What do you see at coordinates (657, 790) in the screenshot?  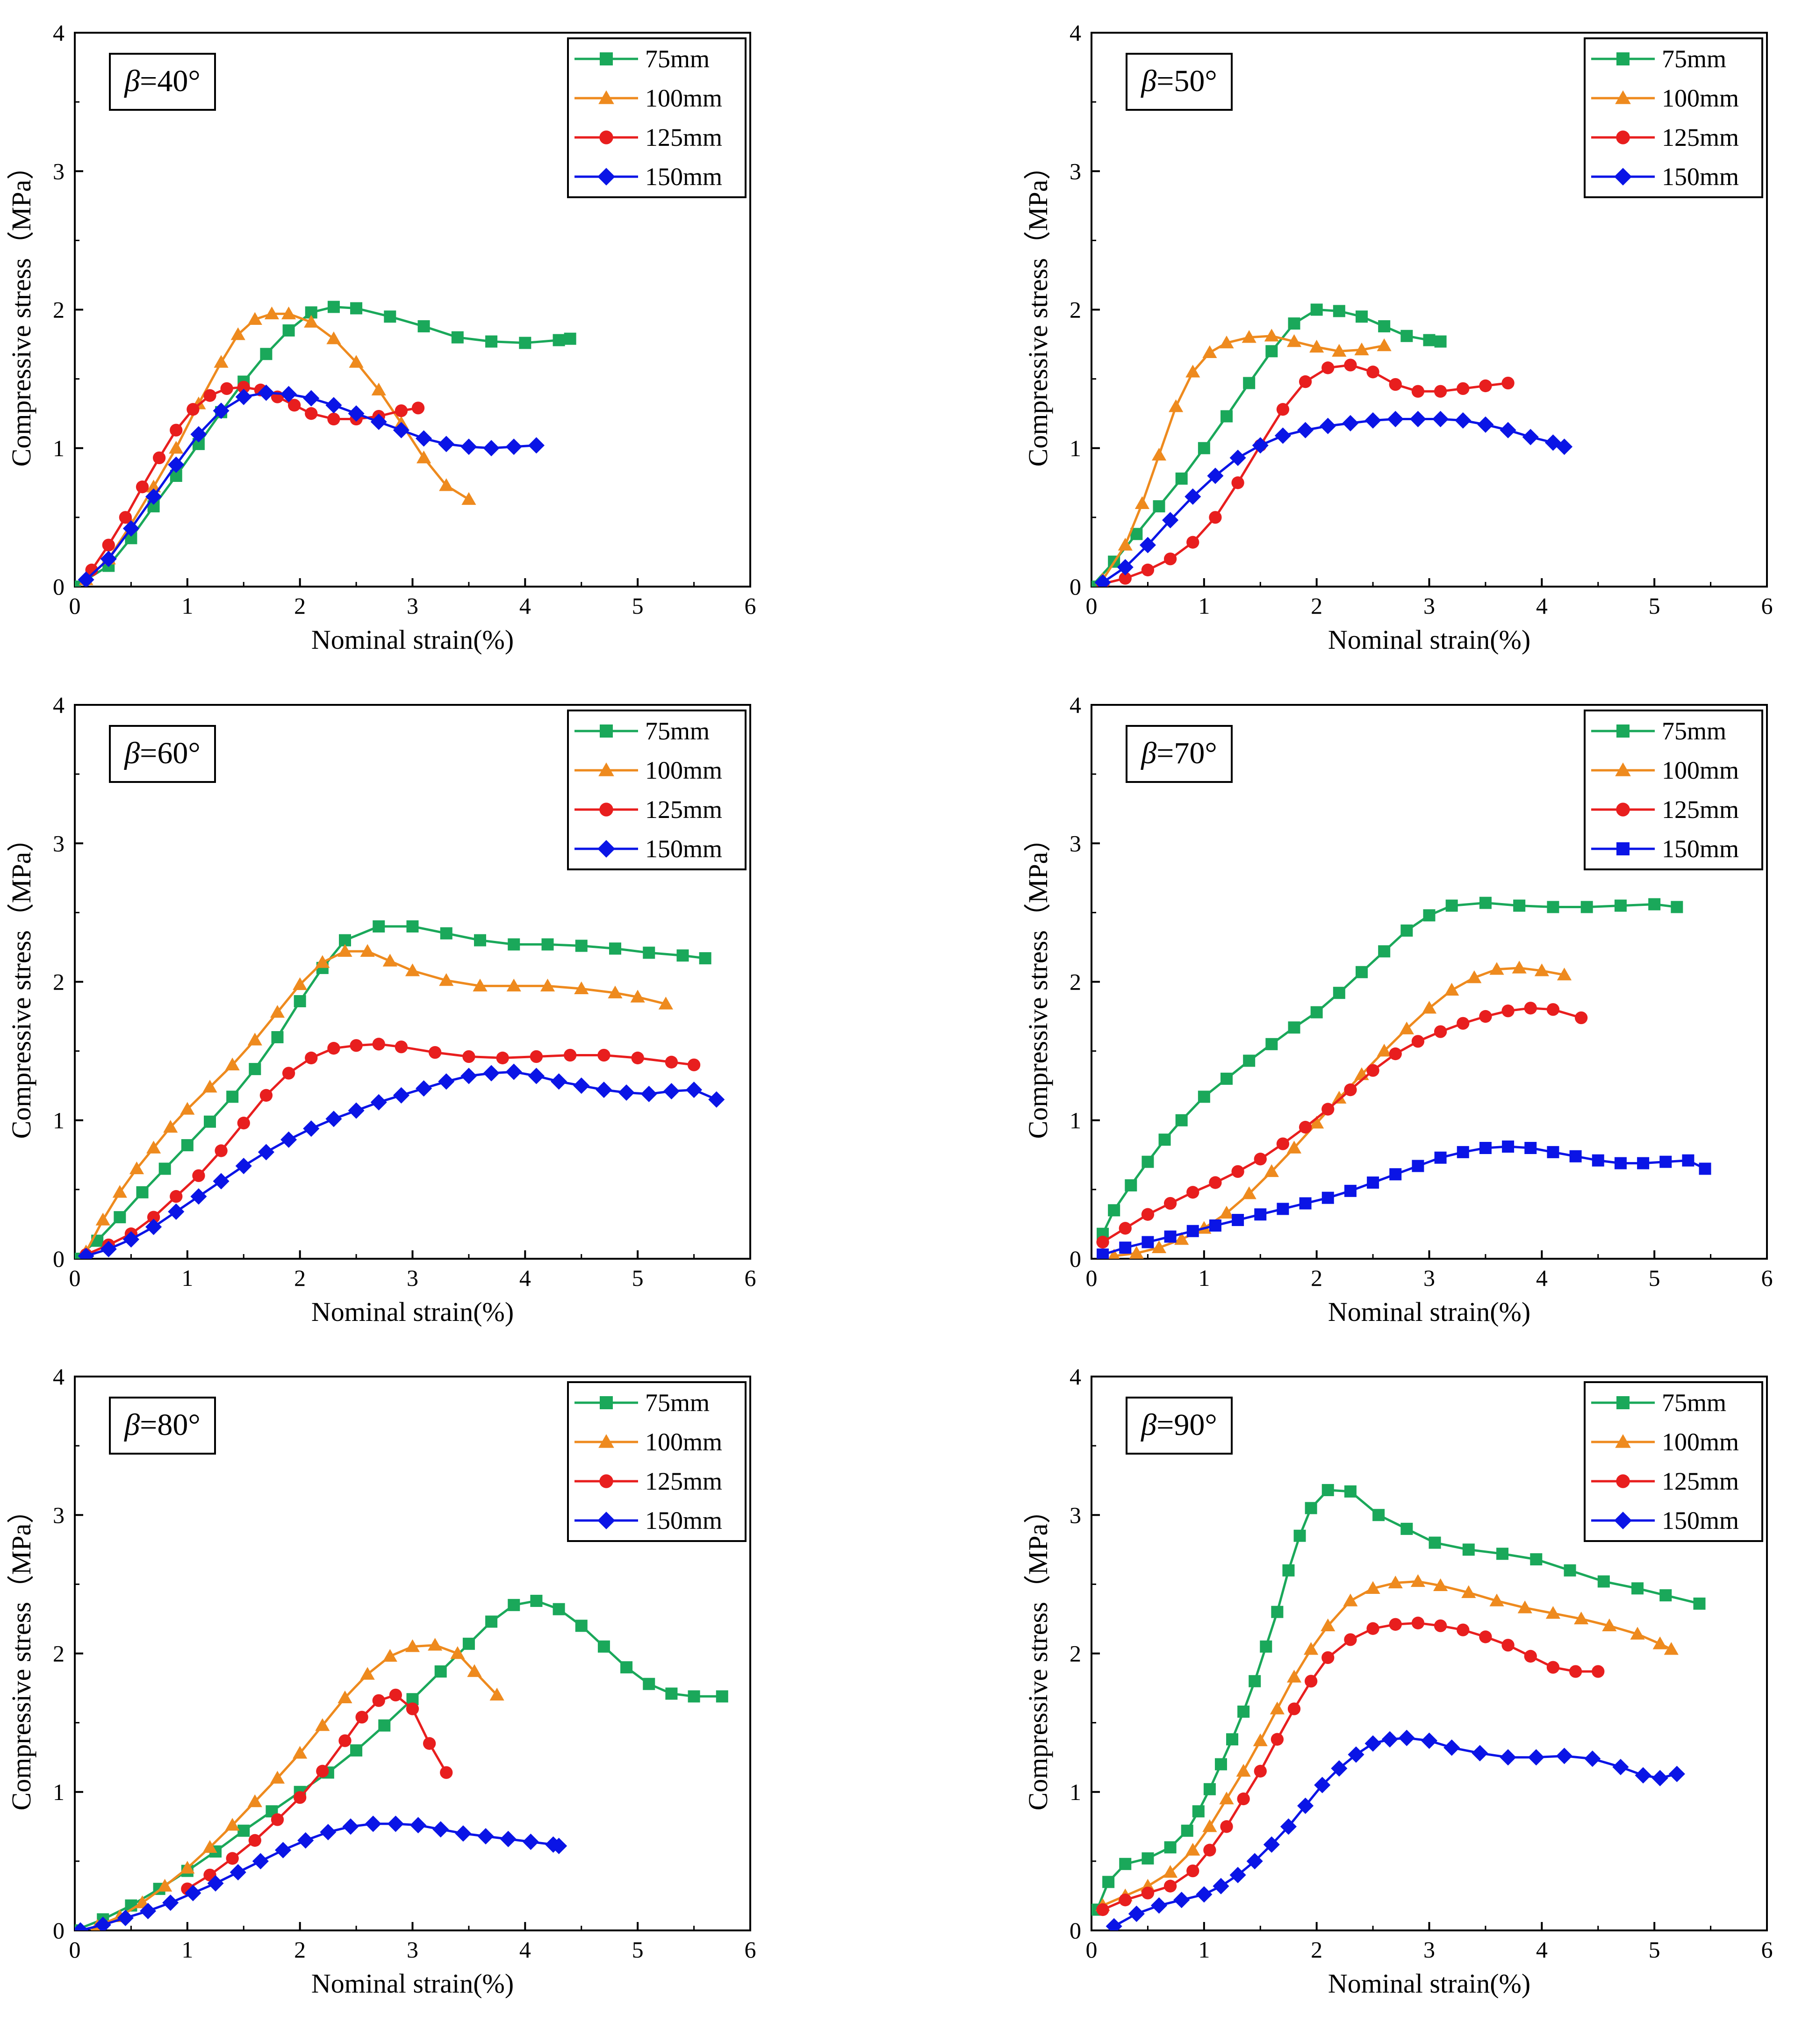 I see `legend-box` at bounding box center [657, 790].